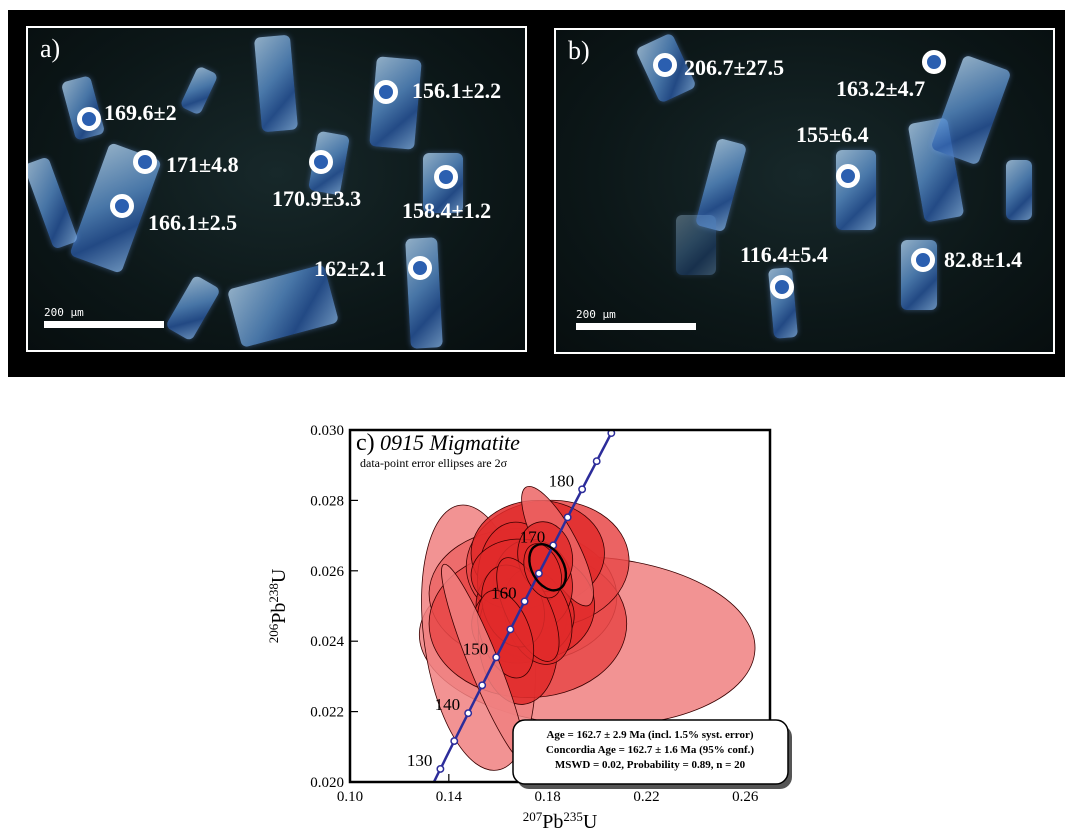  Describe the element at coordinates (745, 797) in the screenshot. I see `x-tick-label: 0.26` at that location.